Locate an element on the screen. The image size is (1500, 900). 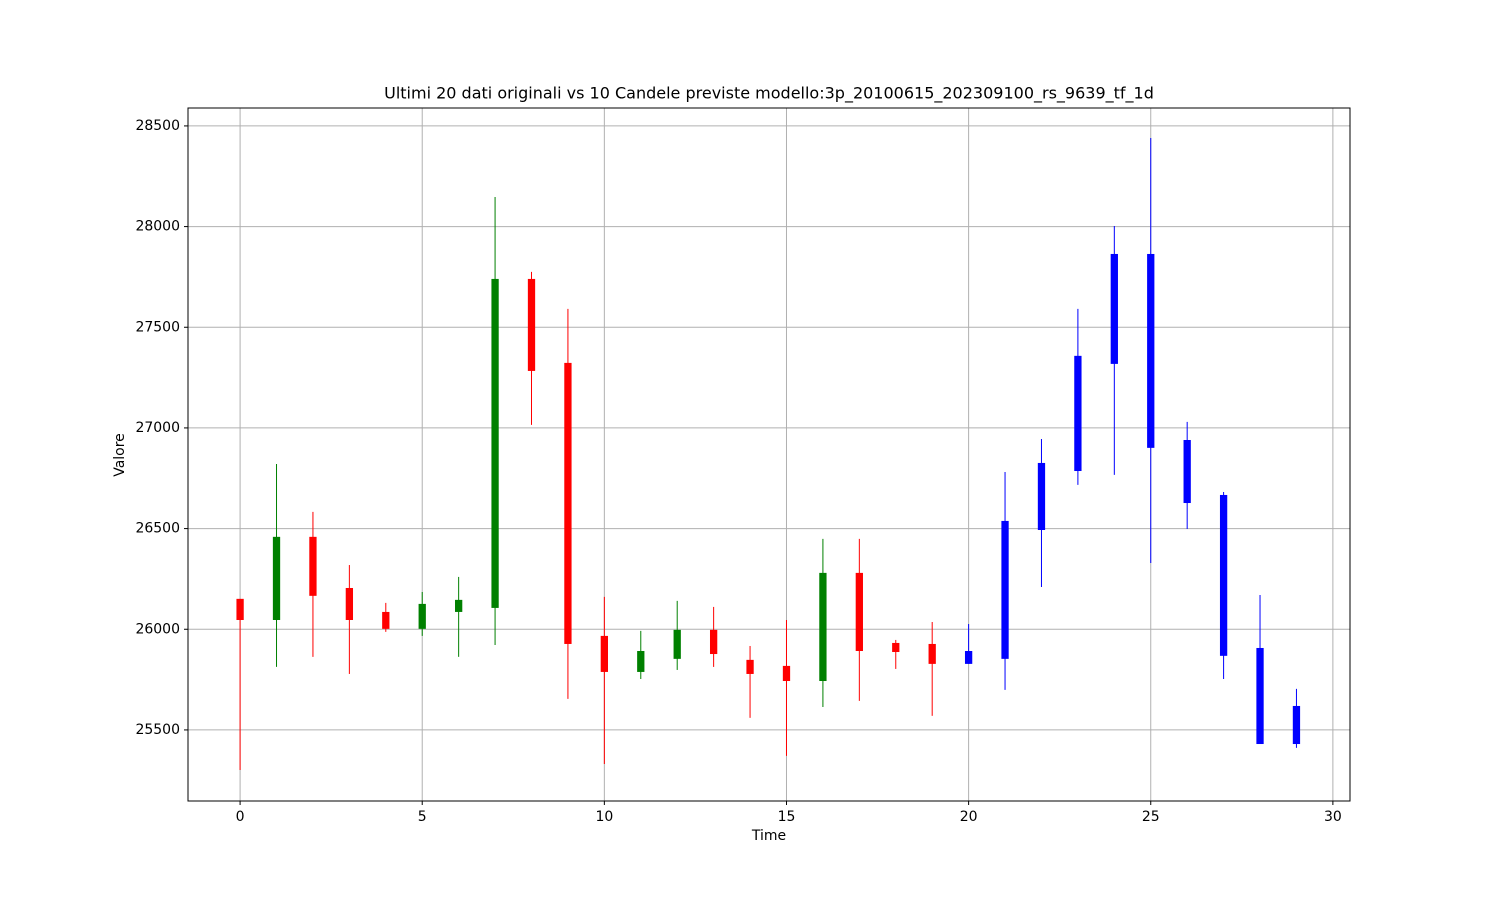
y-tick-label: 25500 is located at coordinates (157, 730).